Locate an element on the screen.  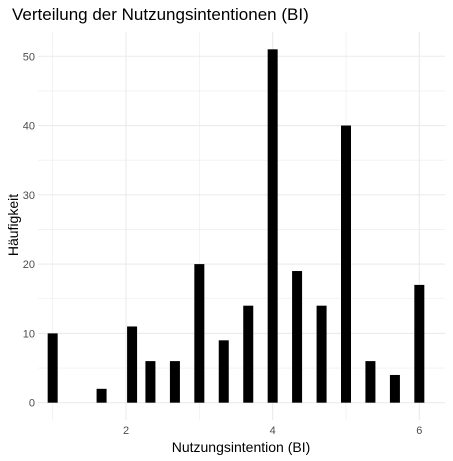
x-tick-label: 4 is located at coordinates (273, 431).